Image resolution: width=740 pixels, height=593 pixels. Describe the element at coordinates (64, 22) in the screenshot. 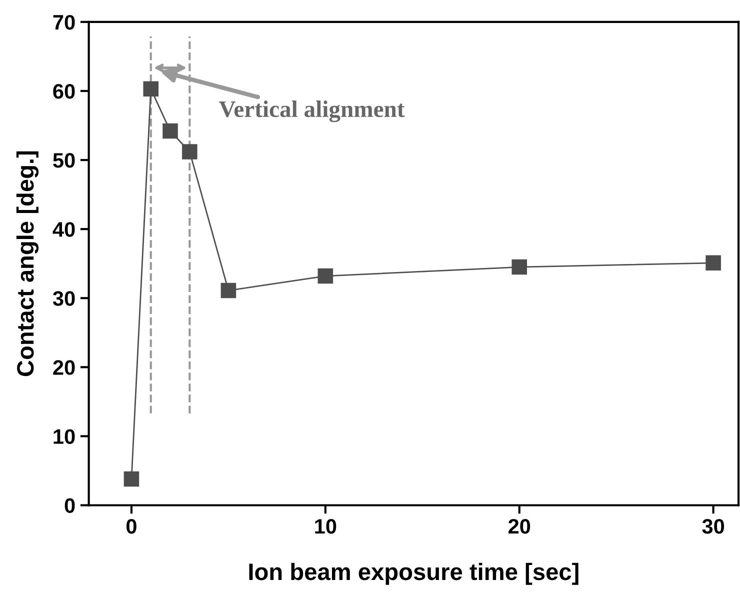

I see `y-tick-label: 70` at that location.